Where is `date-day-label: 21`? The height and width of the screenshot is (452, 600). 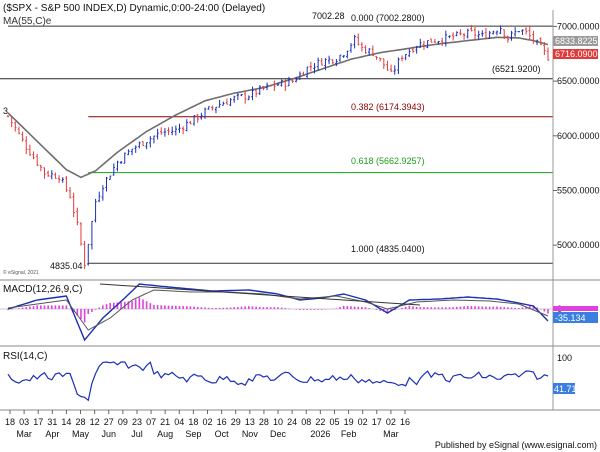
date-day-label: 21 is located at coordinates (165, 422).